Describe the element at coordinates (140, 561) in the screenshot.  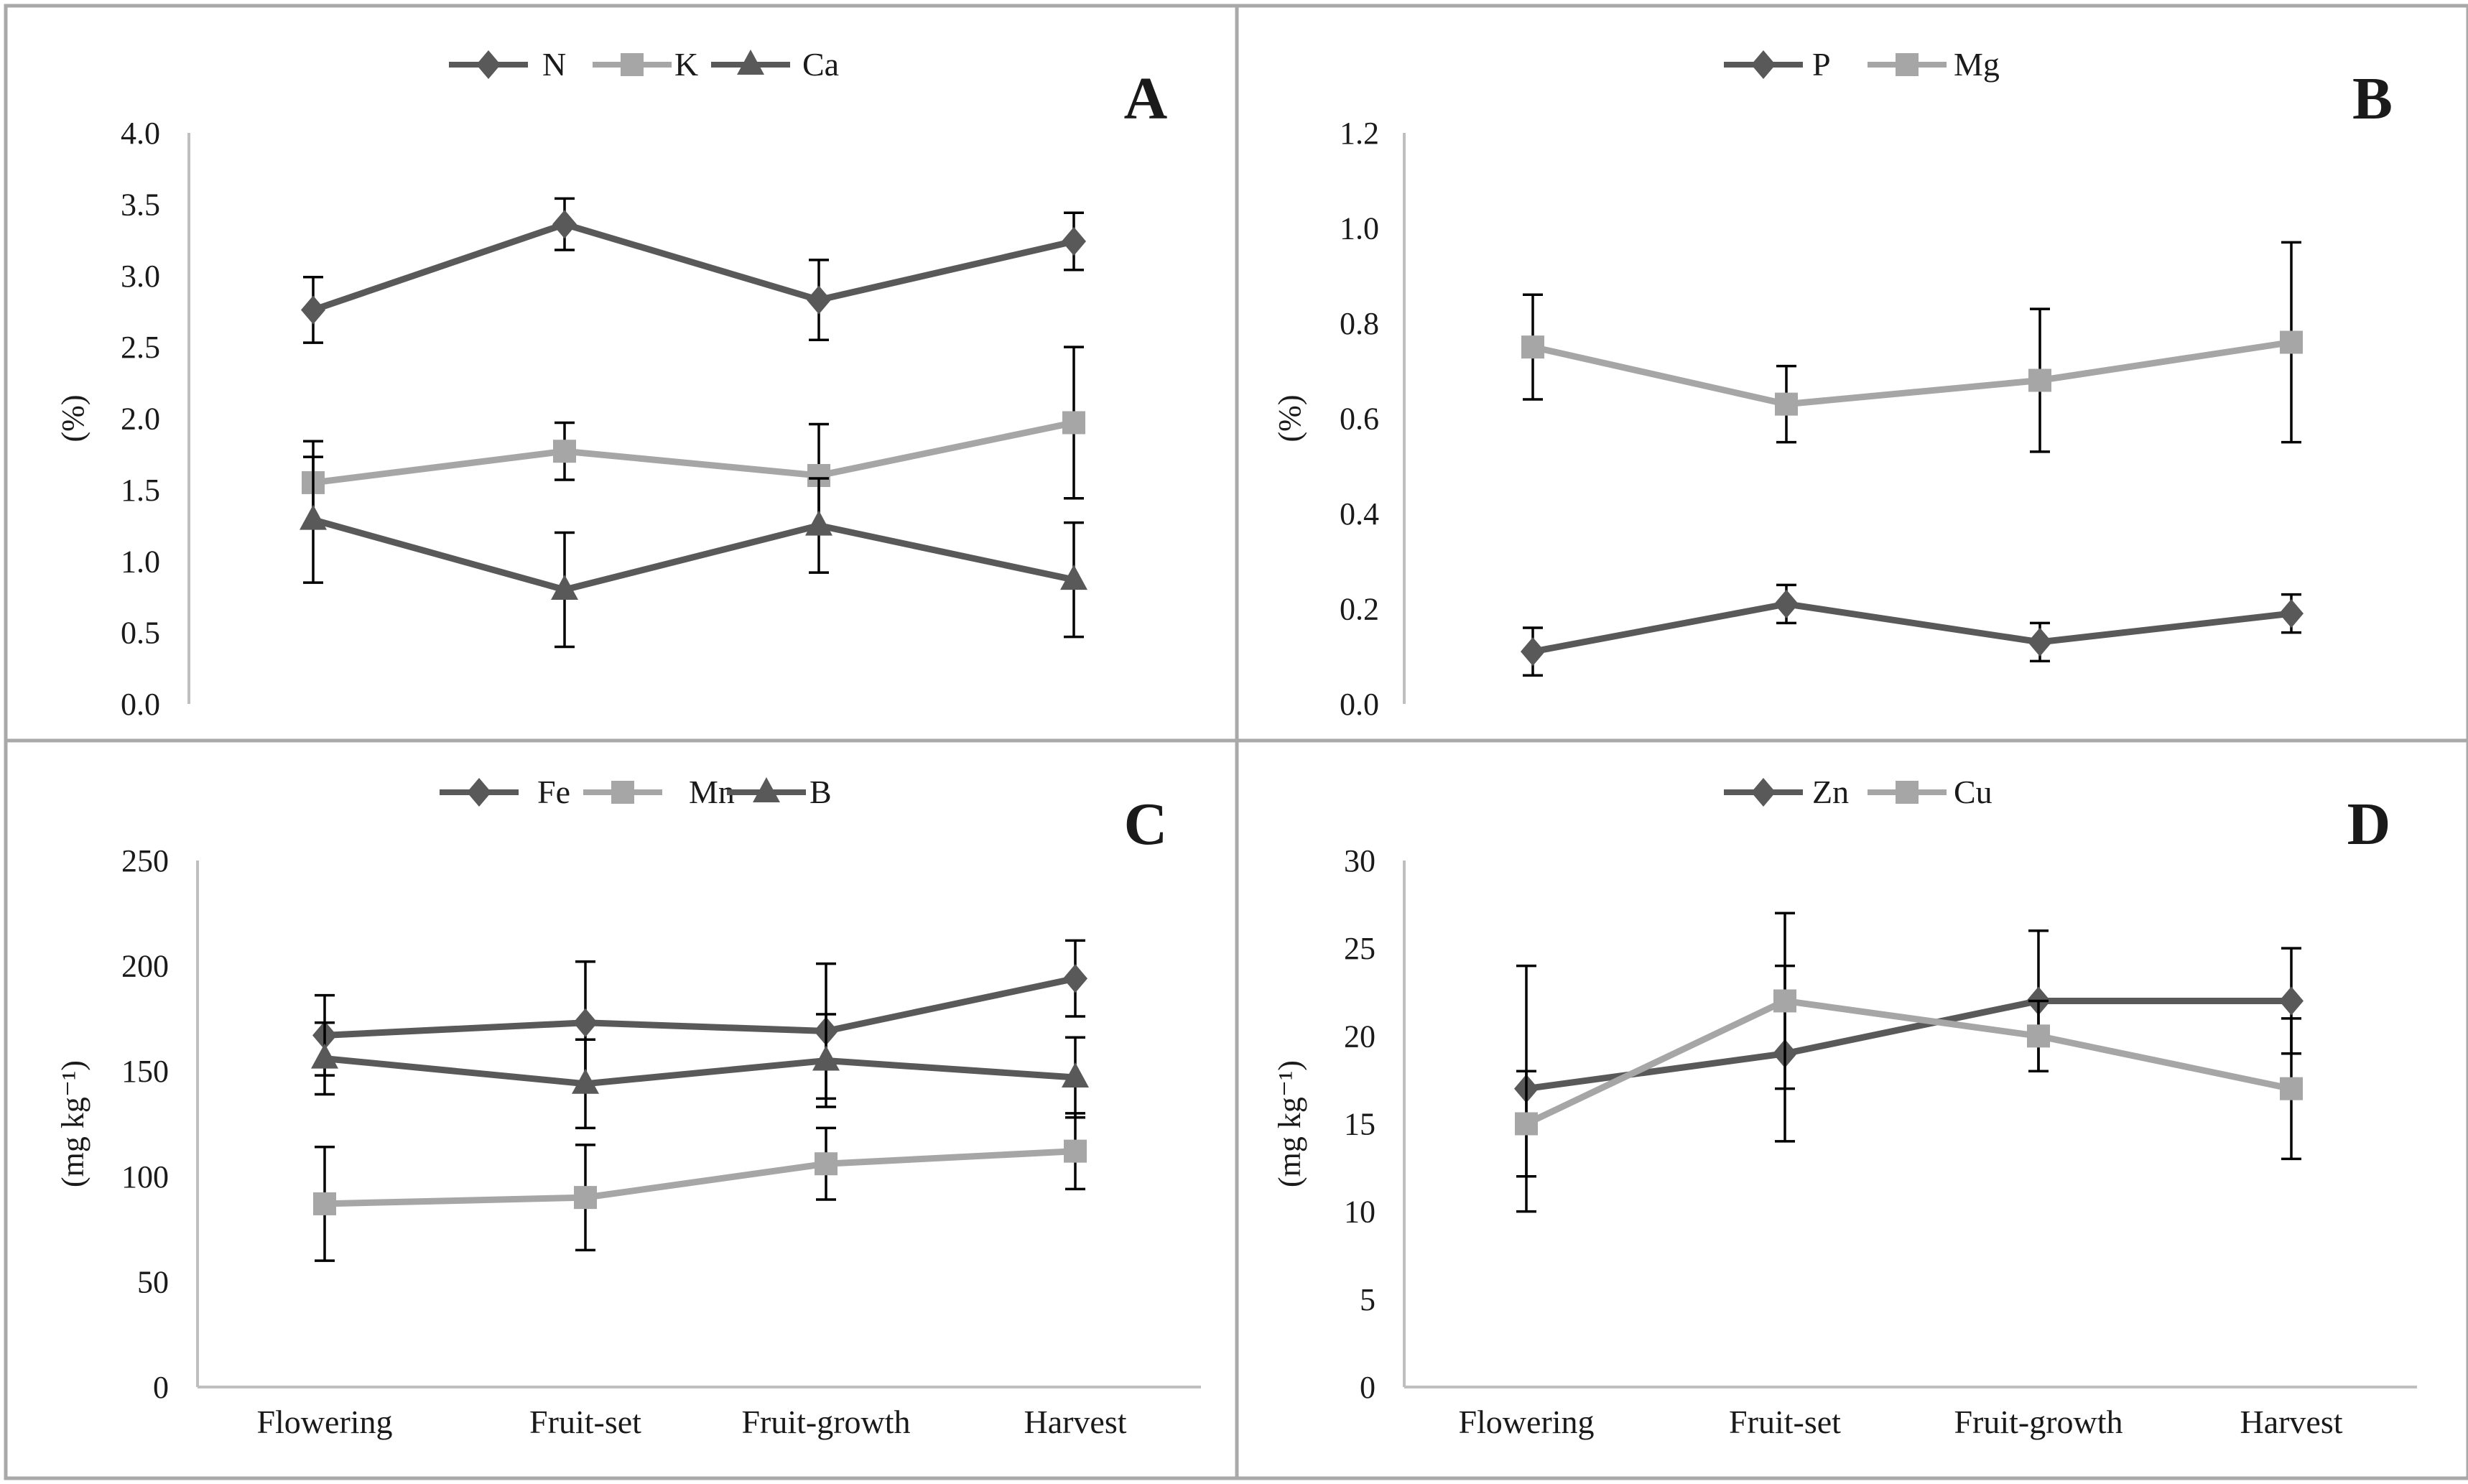
I see `panel-a-y-tick: 1.0` at that location.